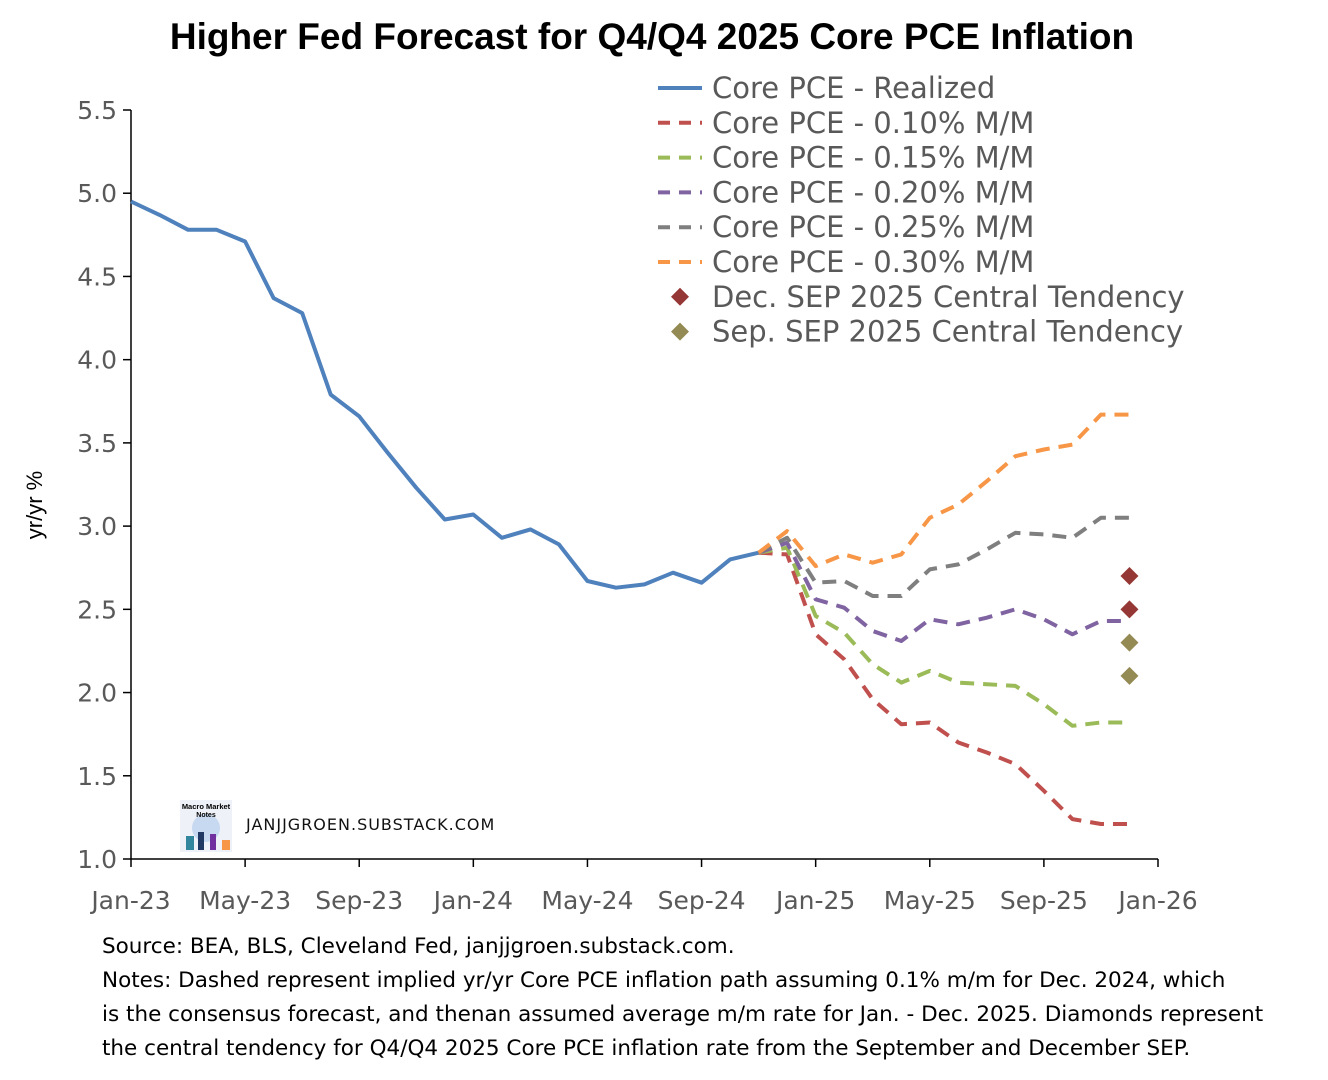 The width and height of the screenshot is (1328, 1080). What do you see at coordinates (206, 806) in the screenshot?
I see `watermark-logo-line1: Macro Market` at bounding box center [206, 806].